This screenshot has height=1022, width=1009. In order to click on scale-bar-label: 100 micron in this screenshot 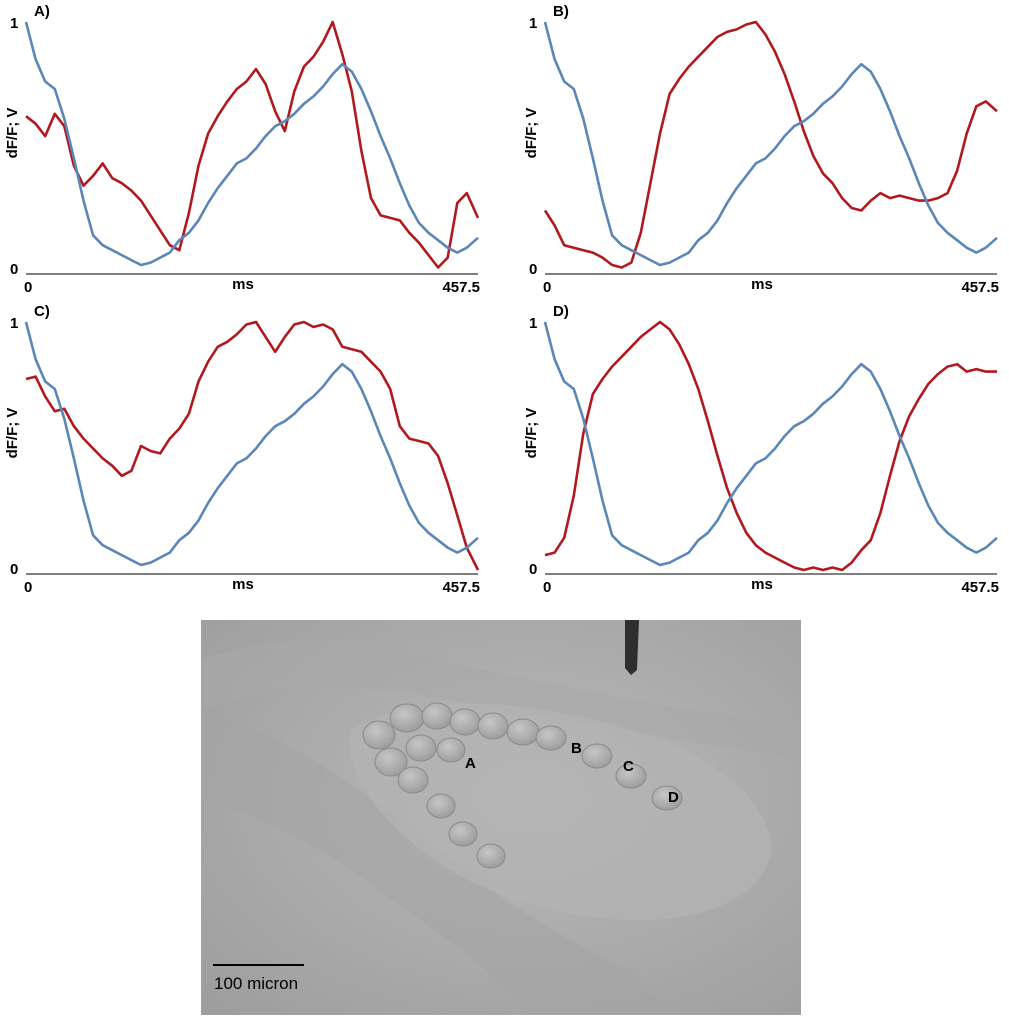, I will do `click(256, 983)`.